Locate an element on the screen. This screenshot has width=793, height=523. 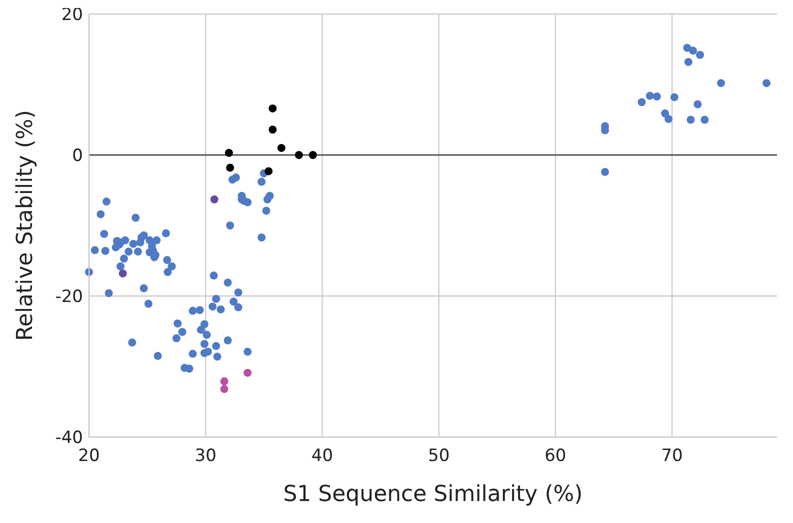
x-tick-label: 20 is located at coordinates (89, 456).